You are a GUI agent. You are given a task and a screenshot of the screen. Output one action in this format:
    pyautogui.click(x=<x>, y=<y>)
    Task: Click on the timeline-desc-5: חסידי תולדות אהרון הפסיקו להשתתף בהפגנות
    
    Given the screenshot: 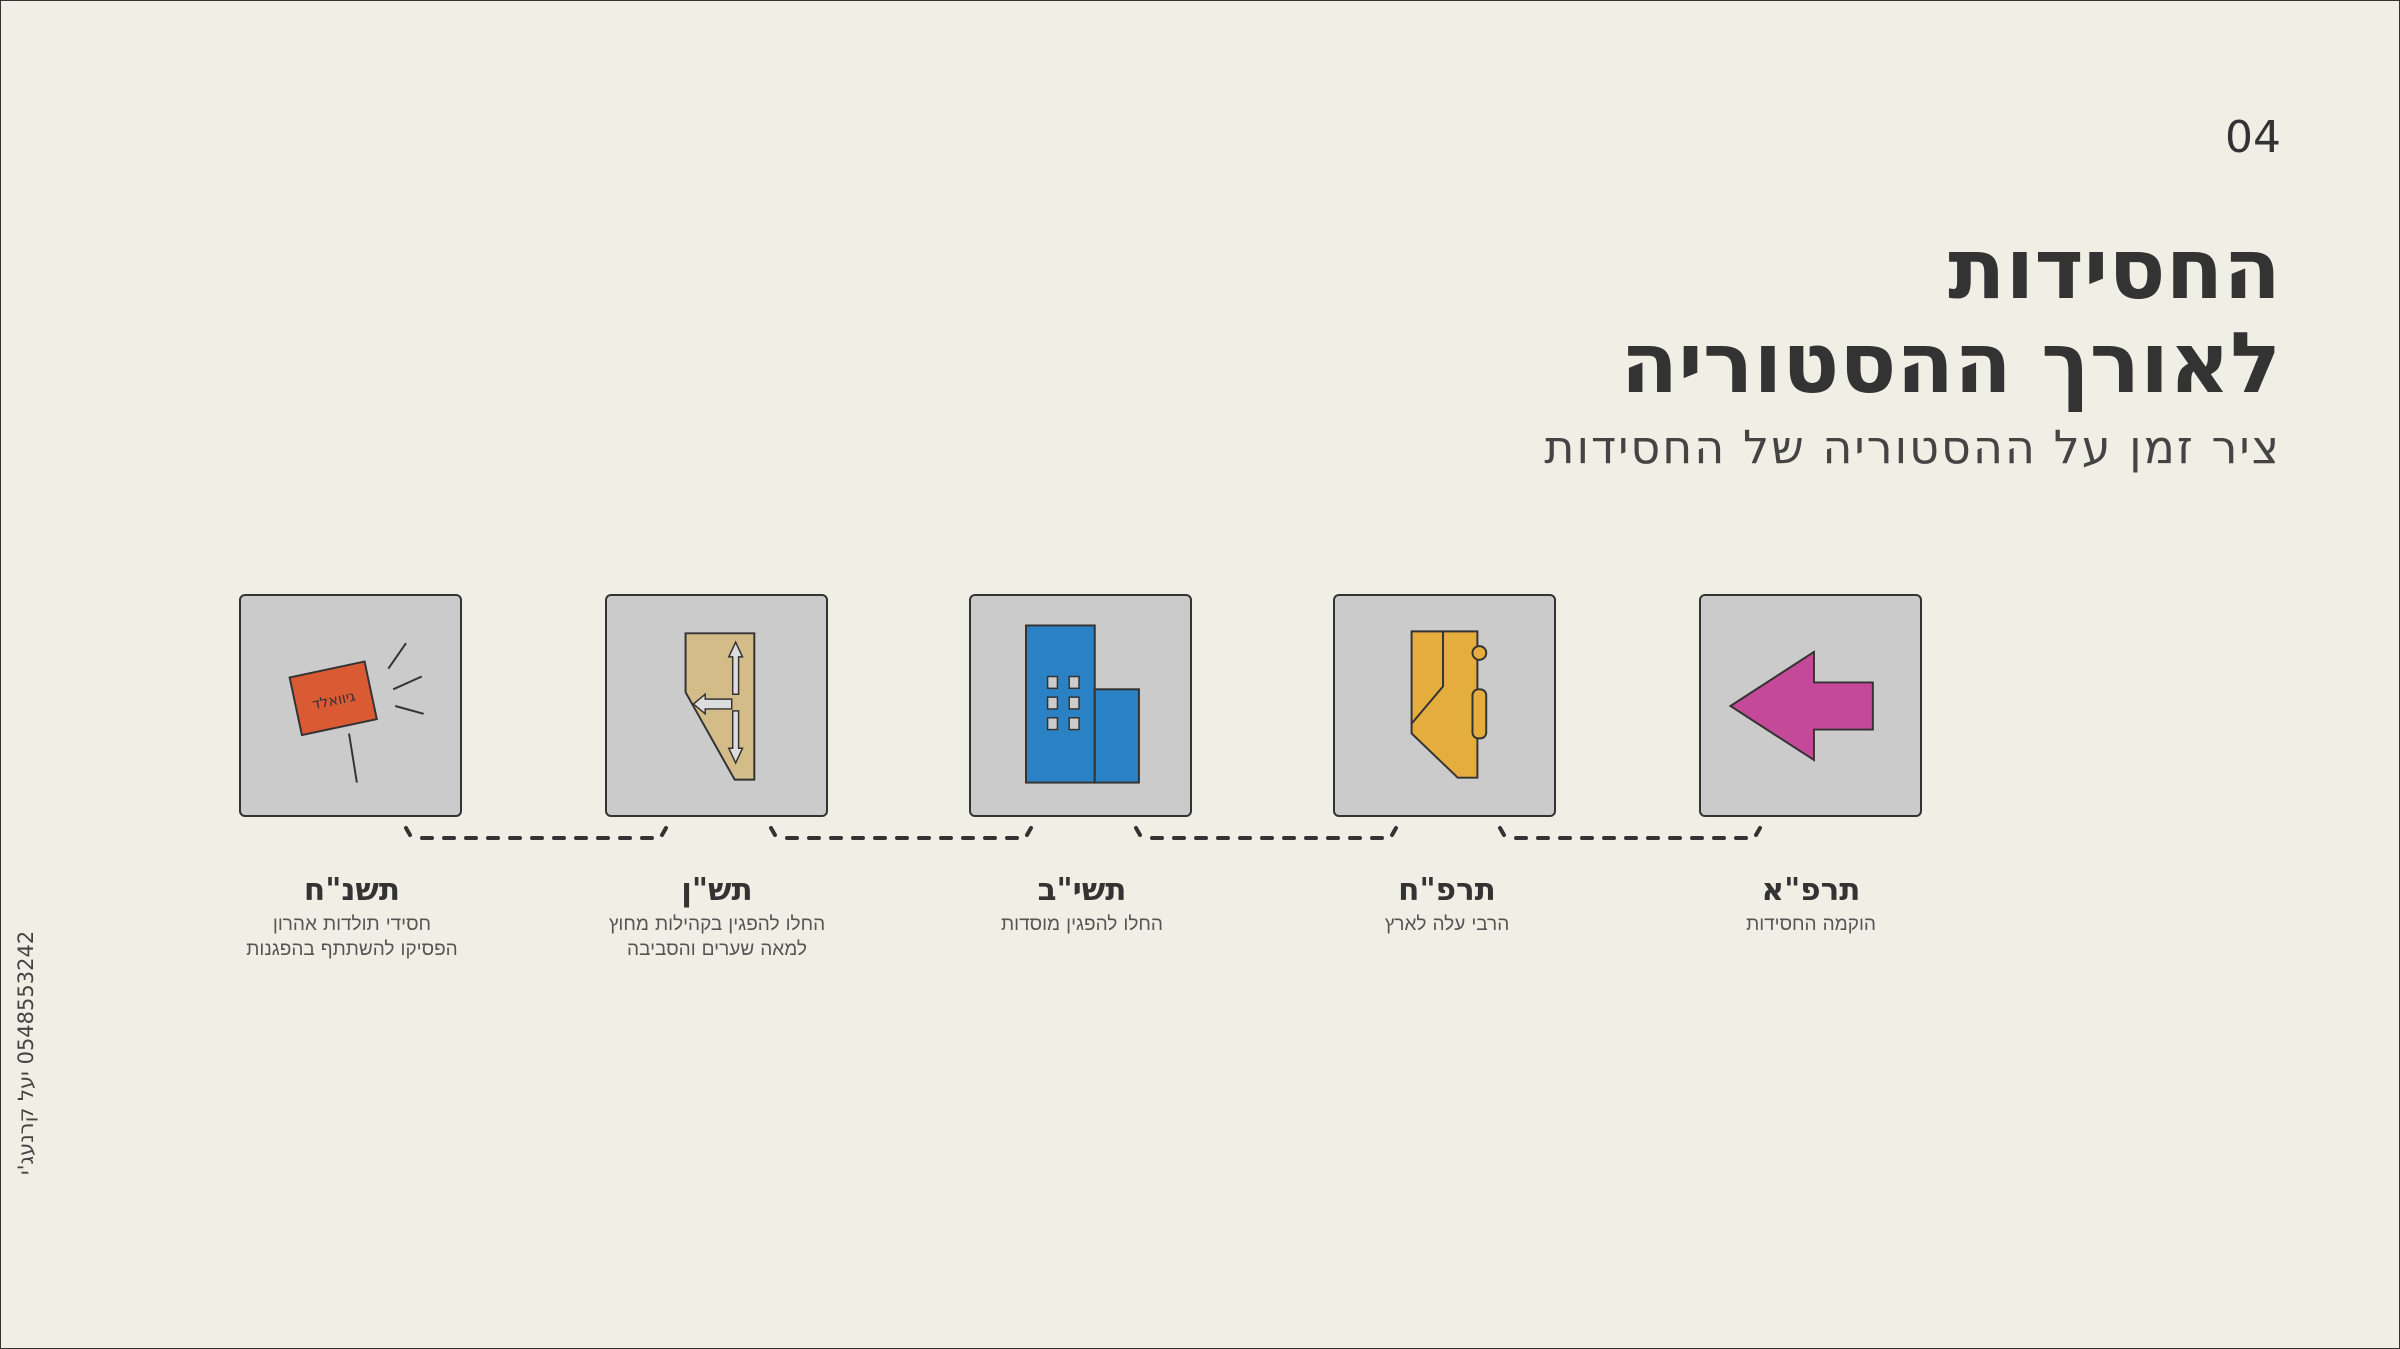 What is the action you would take?
    pyautogui.click(x=352, y=937)
    